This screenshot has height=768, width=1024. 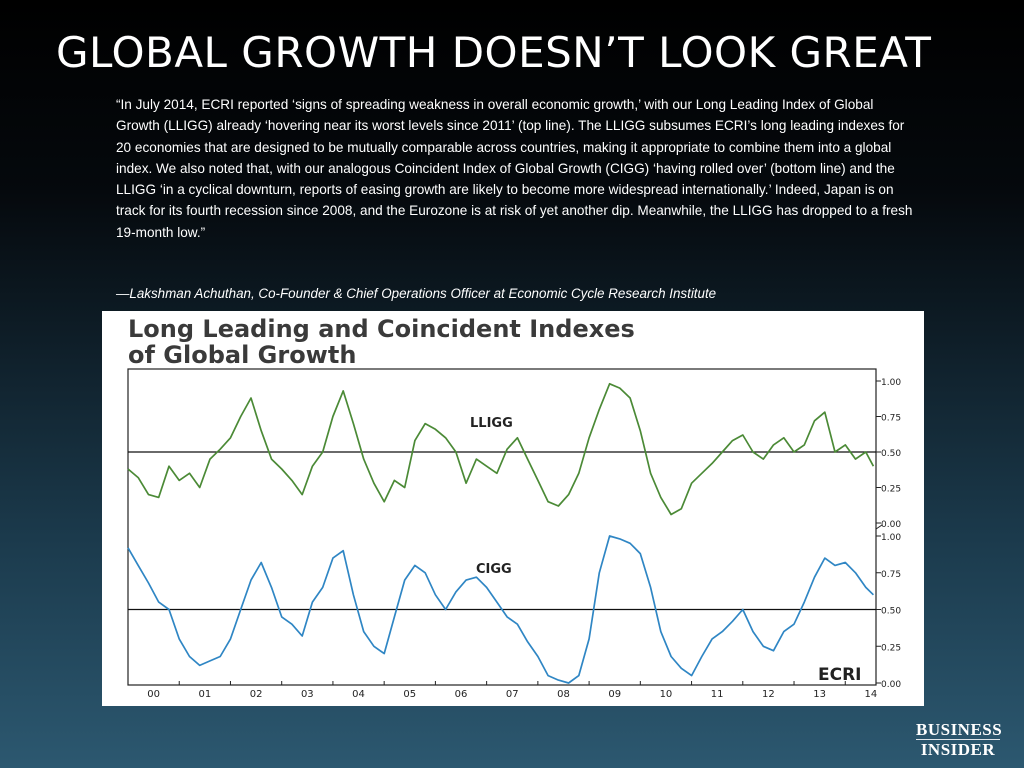 I want to click on lligg-ytick-label: 1.00, so click(x=891, y=383).